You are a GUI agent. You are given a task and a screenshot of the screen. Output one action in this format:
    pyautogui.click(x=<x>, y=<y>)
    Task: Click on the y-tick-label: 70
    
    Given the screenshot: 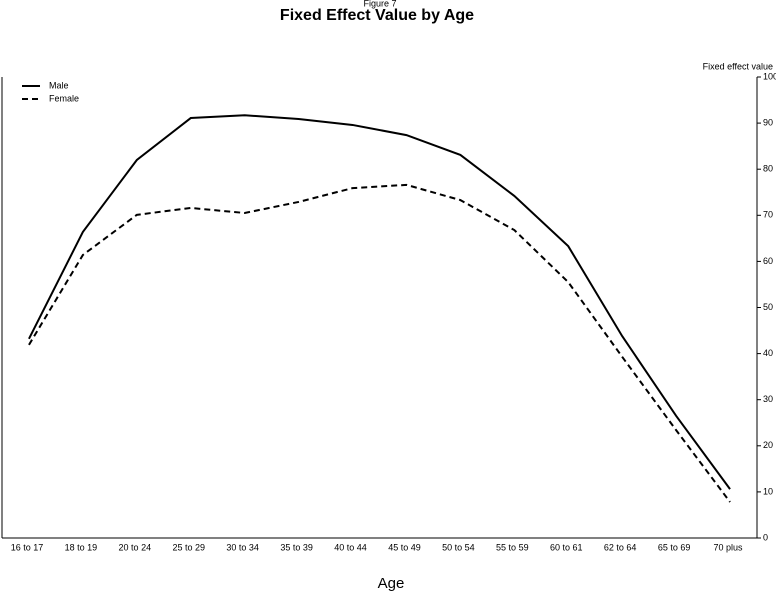 What is the action you would take?
    pyautogui.click(x=768, y=215)
    